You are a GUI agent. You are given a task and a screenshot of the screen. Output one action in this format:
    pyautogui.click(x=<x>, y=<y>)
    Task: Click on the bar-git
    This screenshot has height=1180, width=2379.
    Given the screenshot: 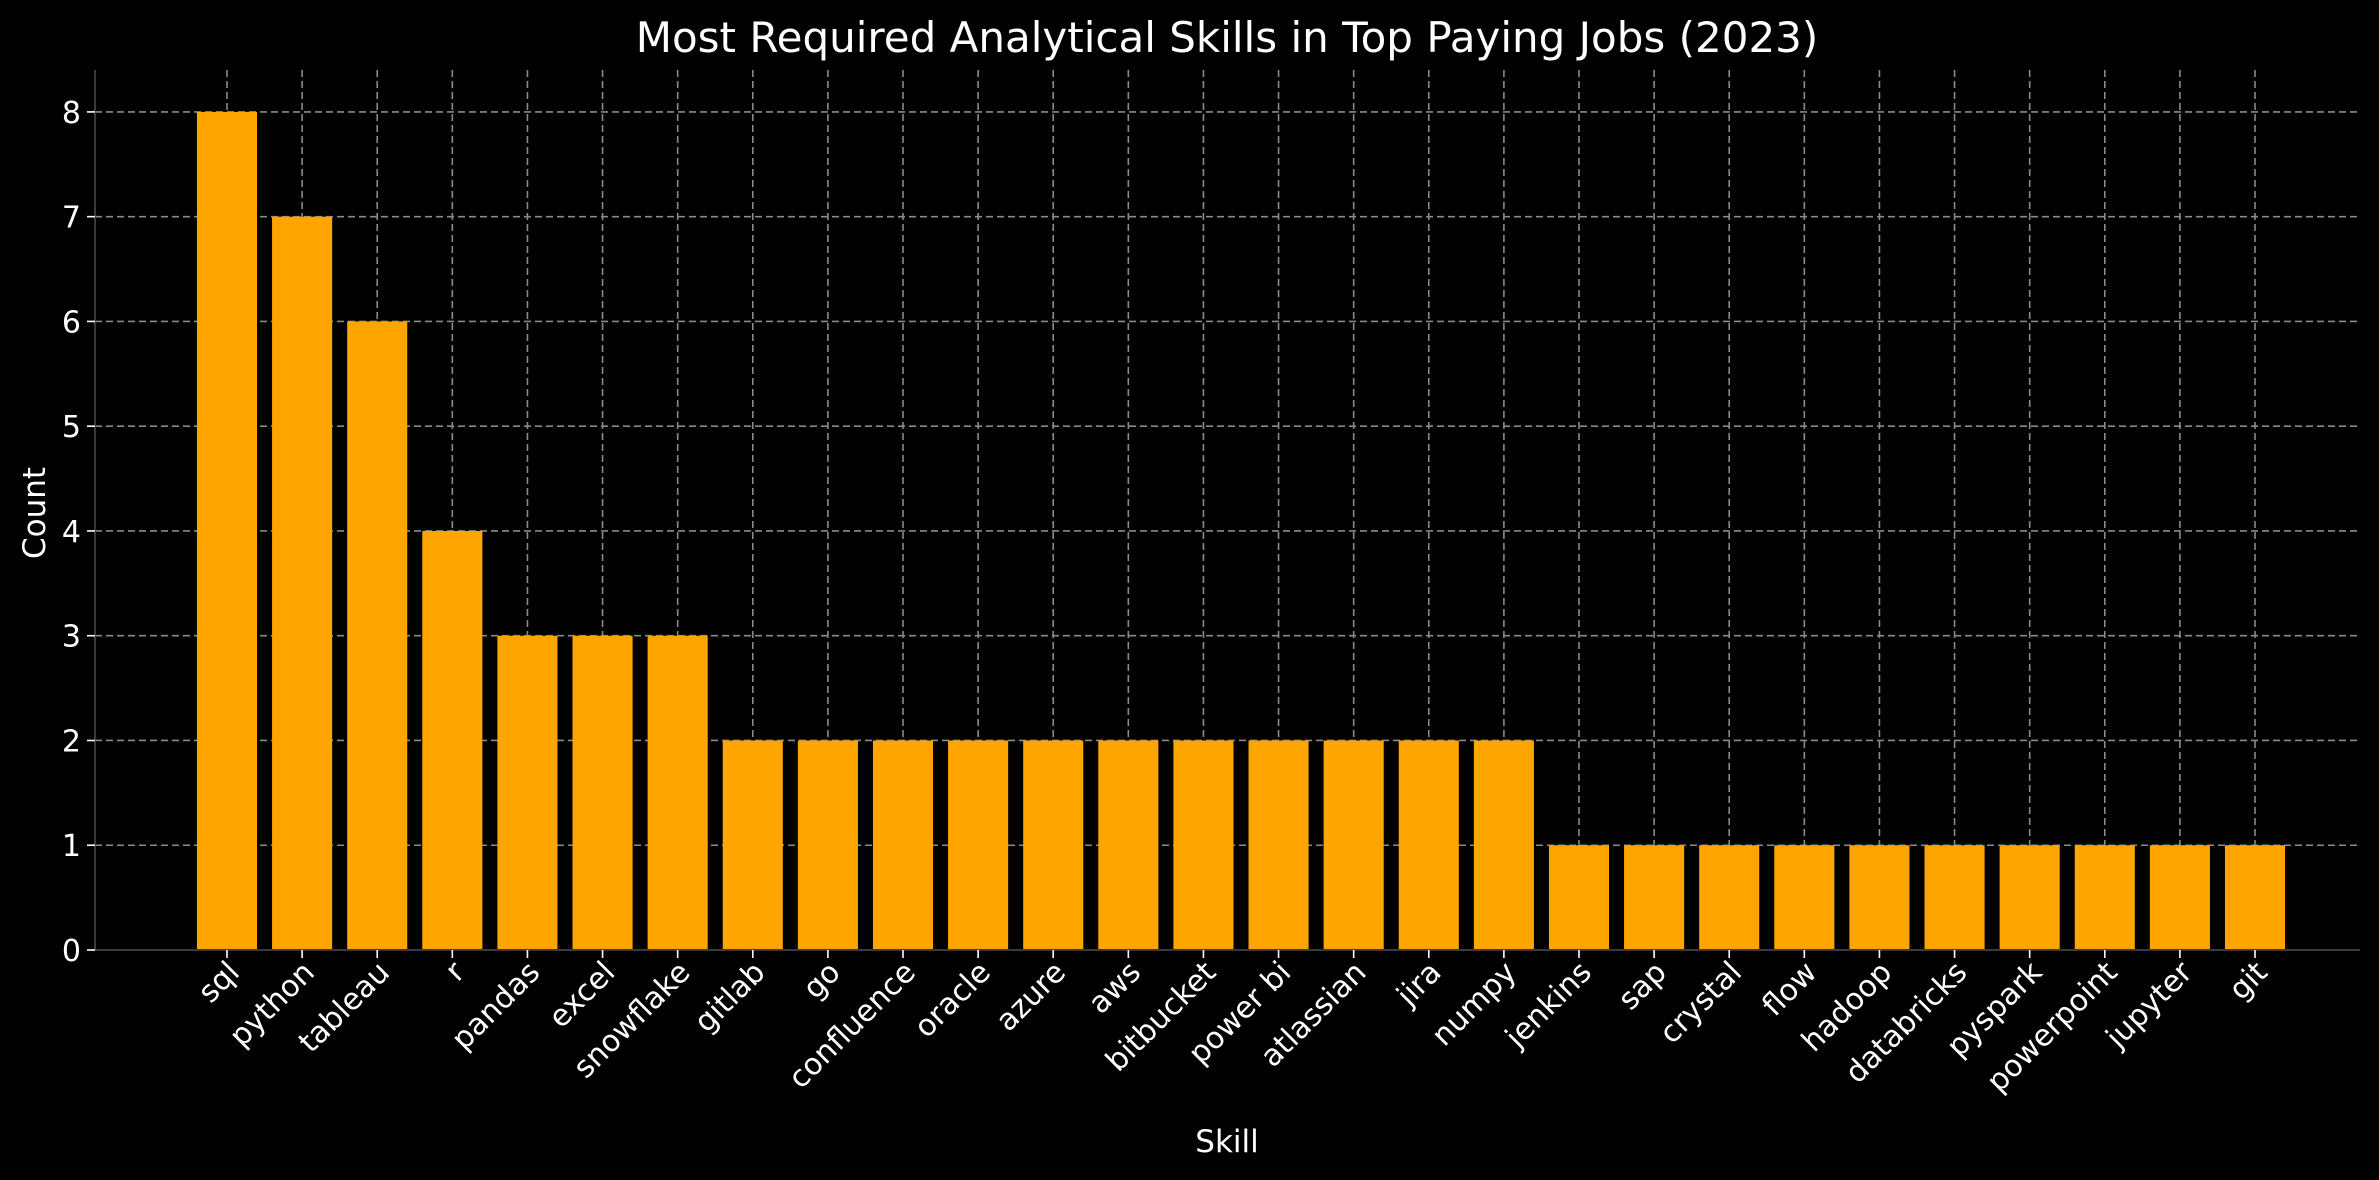 What is the action you would take?
    pyautogui.click(x=2255, y=897)
    